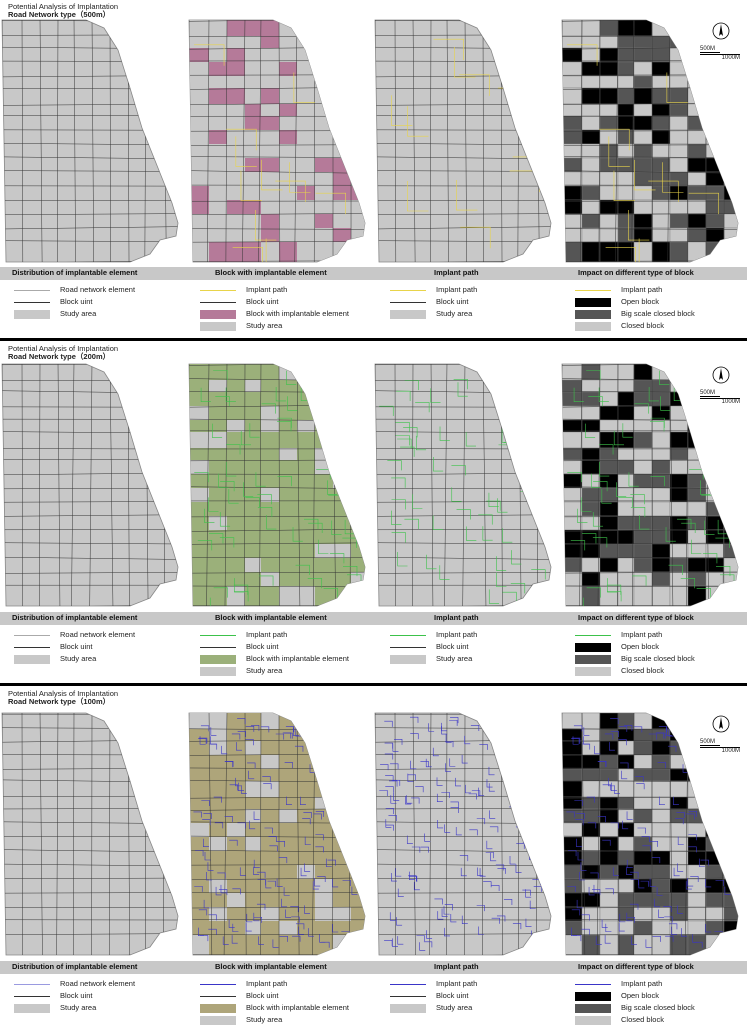  What do you see at coordinates (593, 635) in the screenshot?
I see `legend-swatch` at bounding box center [593, 635].